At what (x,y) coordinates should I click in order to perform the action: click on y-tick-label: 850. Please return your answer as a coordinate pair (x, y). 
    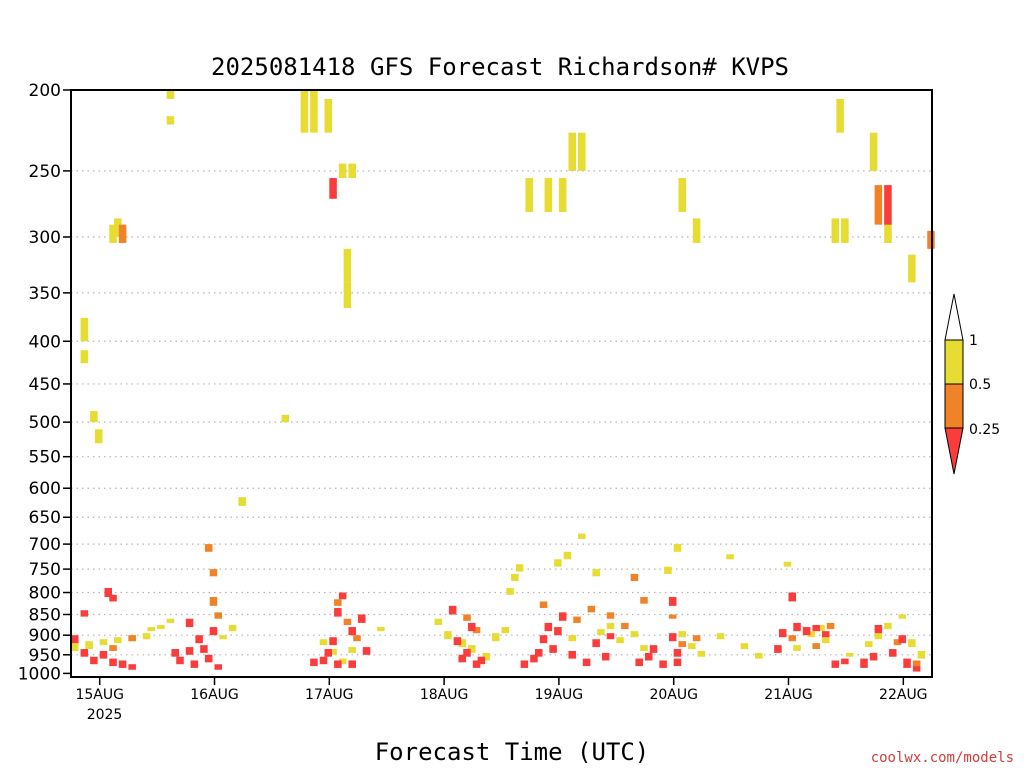
    Looking at the image, I should click on (45, 615).